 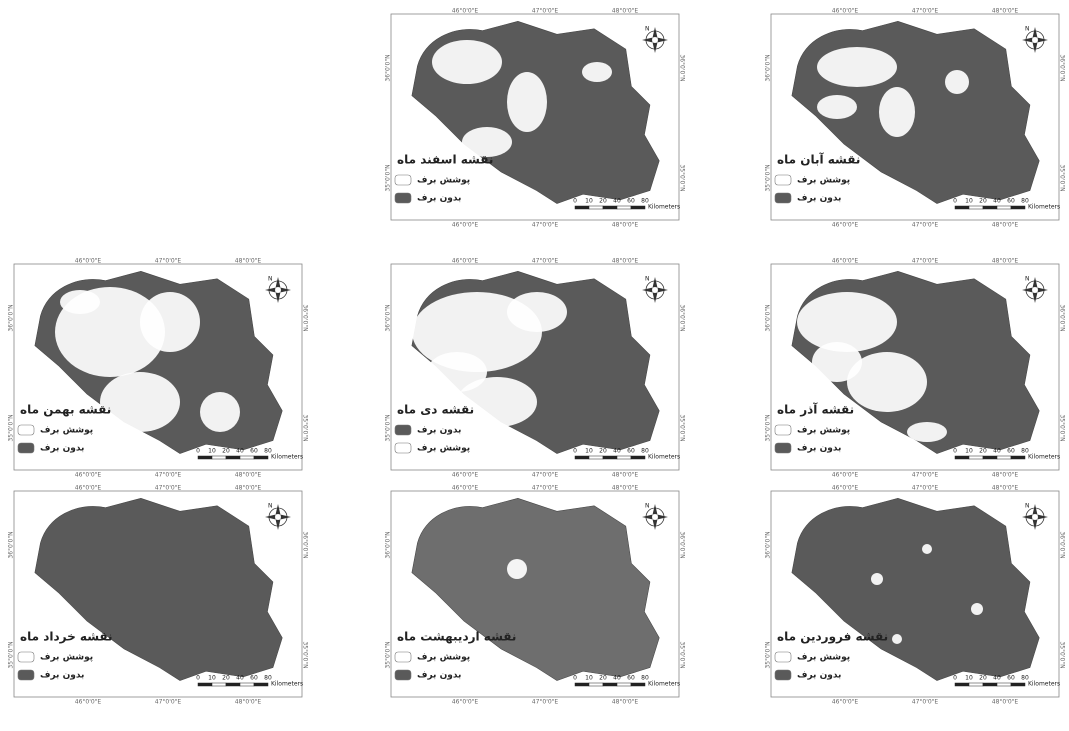 What do you see at coordinates (65, 410) in the screenshot?
I see `map-title: نقشه بهمن ماه` at bounding box center [65, 410].